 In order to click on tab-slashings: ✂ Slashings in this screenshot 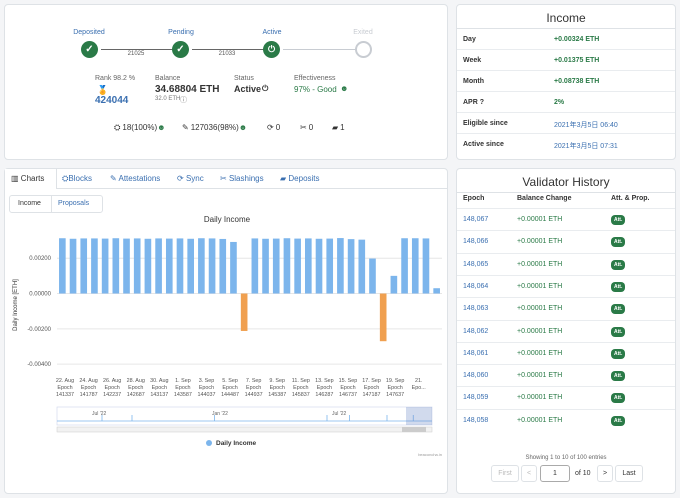, I will do `click(242, 178)`.